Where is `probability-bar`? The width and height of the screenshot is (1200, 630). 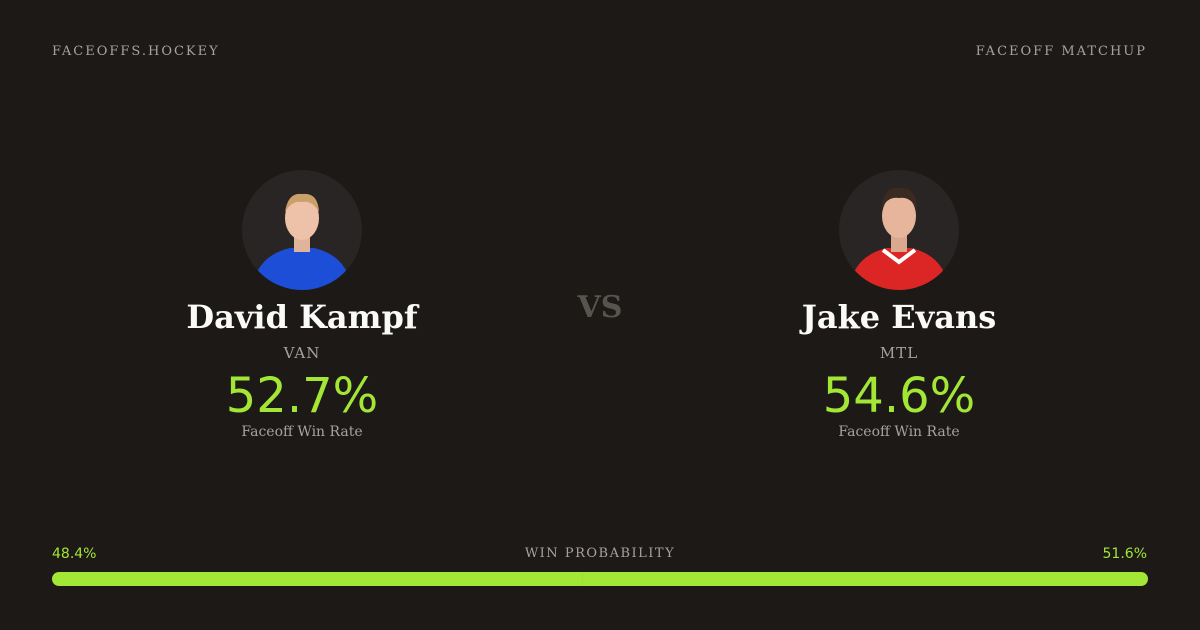
probability-bar is located at coordinates (600, 579).